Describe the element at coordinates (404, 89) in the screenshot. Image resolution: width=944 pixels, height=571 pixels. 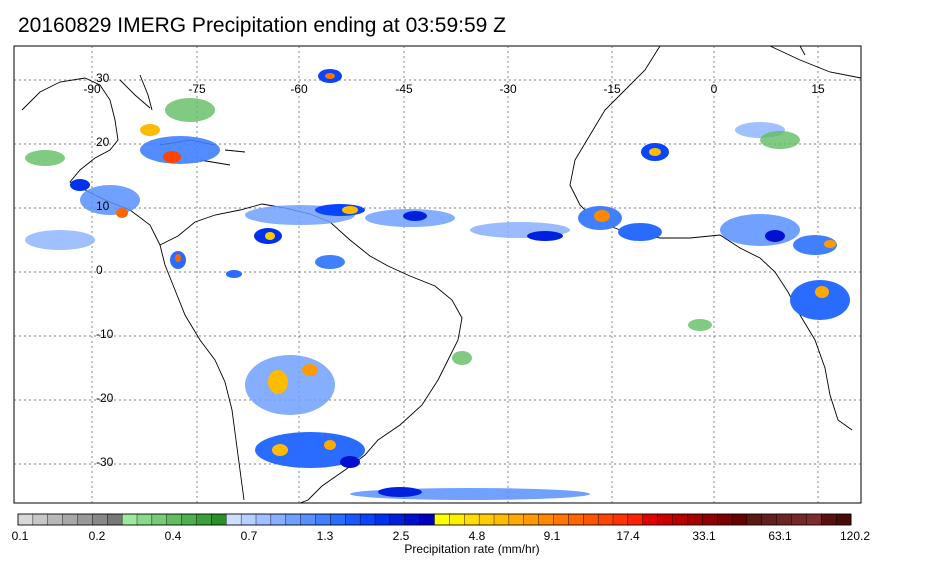
I see `longitude-label: -45` at that location.